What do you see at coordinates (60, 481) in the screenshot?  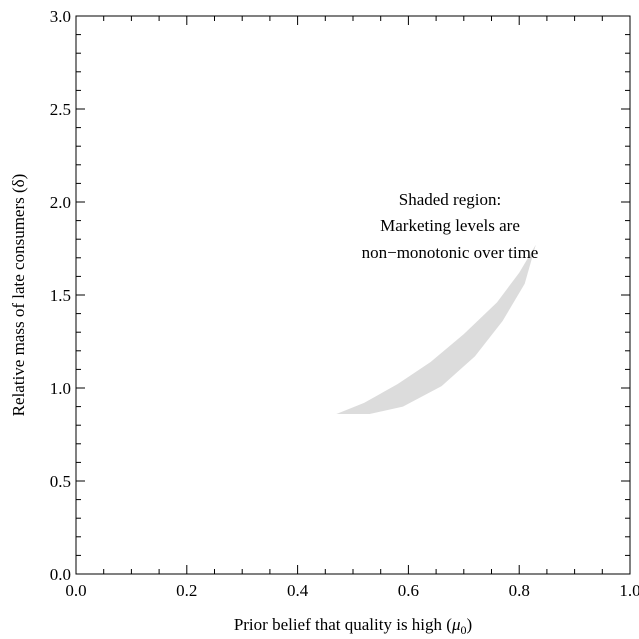 I see `y-tick-label: 0.5` at bounding box center [60, 481].